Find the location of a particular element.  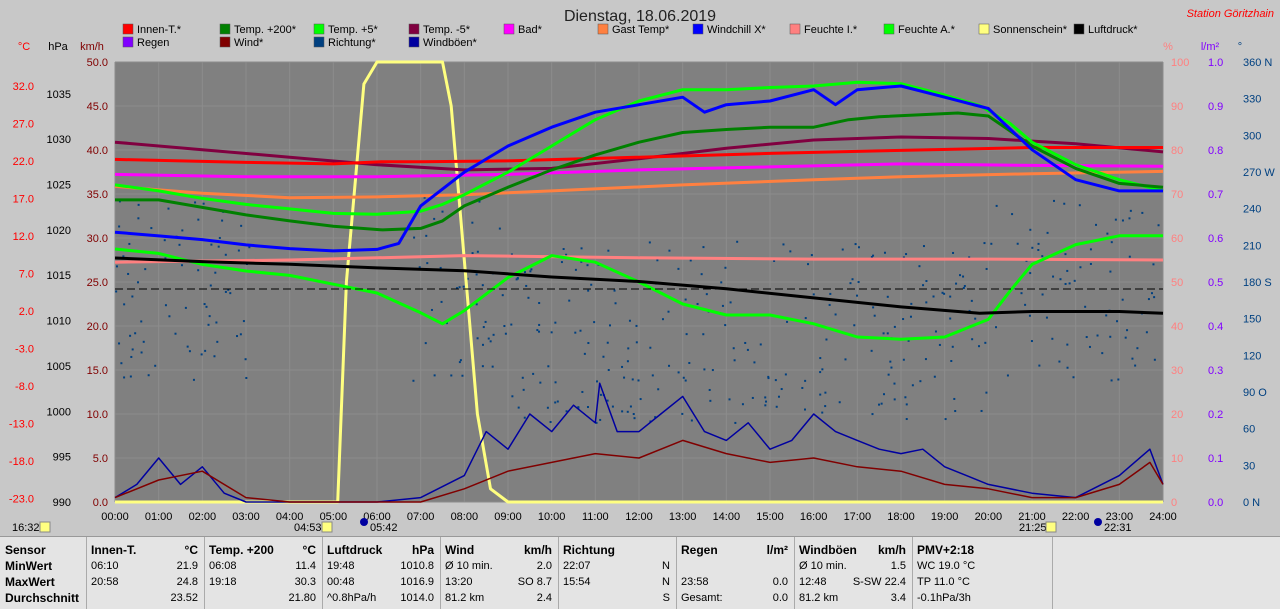

time-tick-label: 12:00 is located at coordinates (639, 517).